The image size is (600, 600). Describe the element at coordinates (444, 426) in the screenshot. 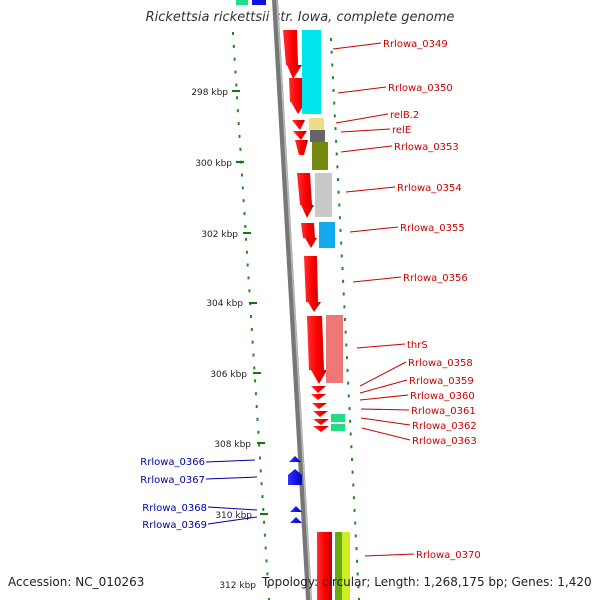

I see `gene-label-0362: Rrlowa_0362` at that location.